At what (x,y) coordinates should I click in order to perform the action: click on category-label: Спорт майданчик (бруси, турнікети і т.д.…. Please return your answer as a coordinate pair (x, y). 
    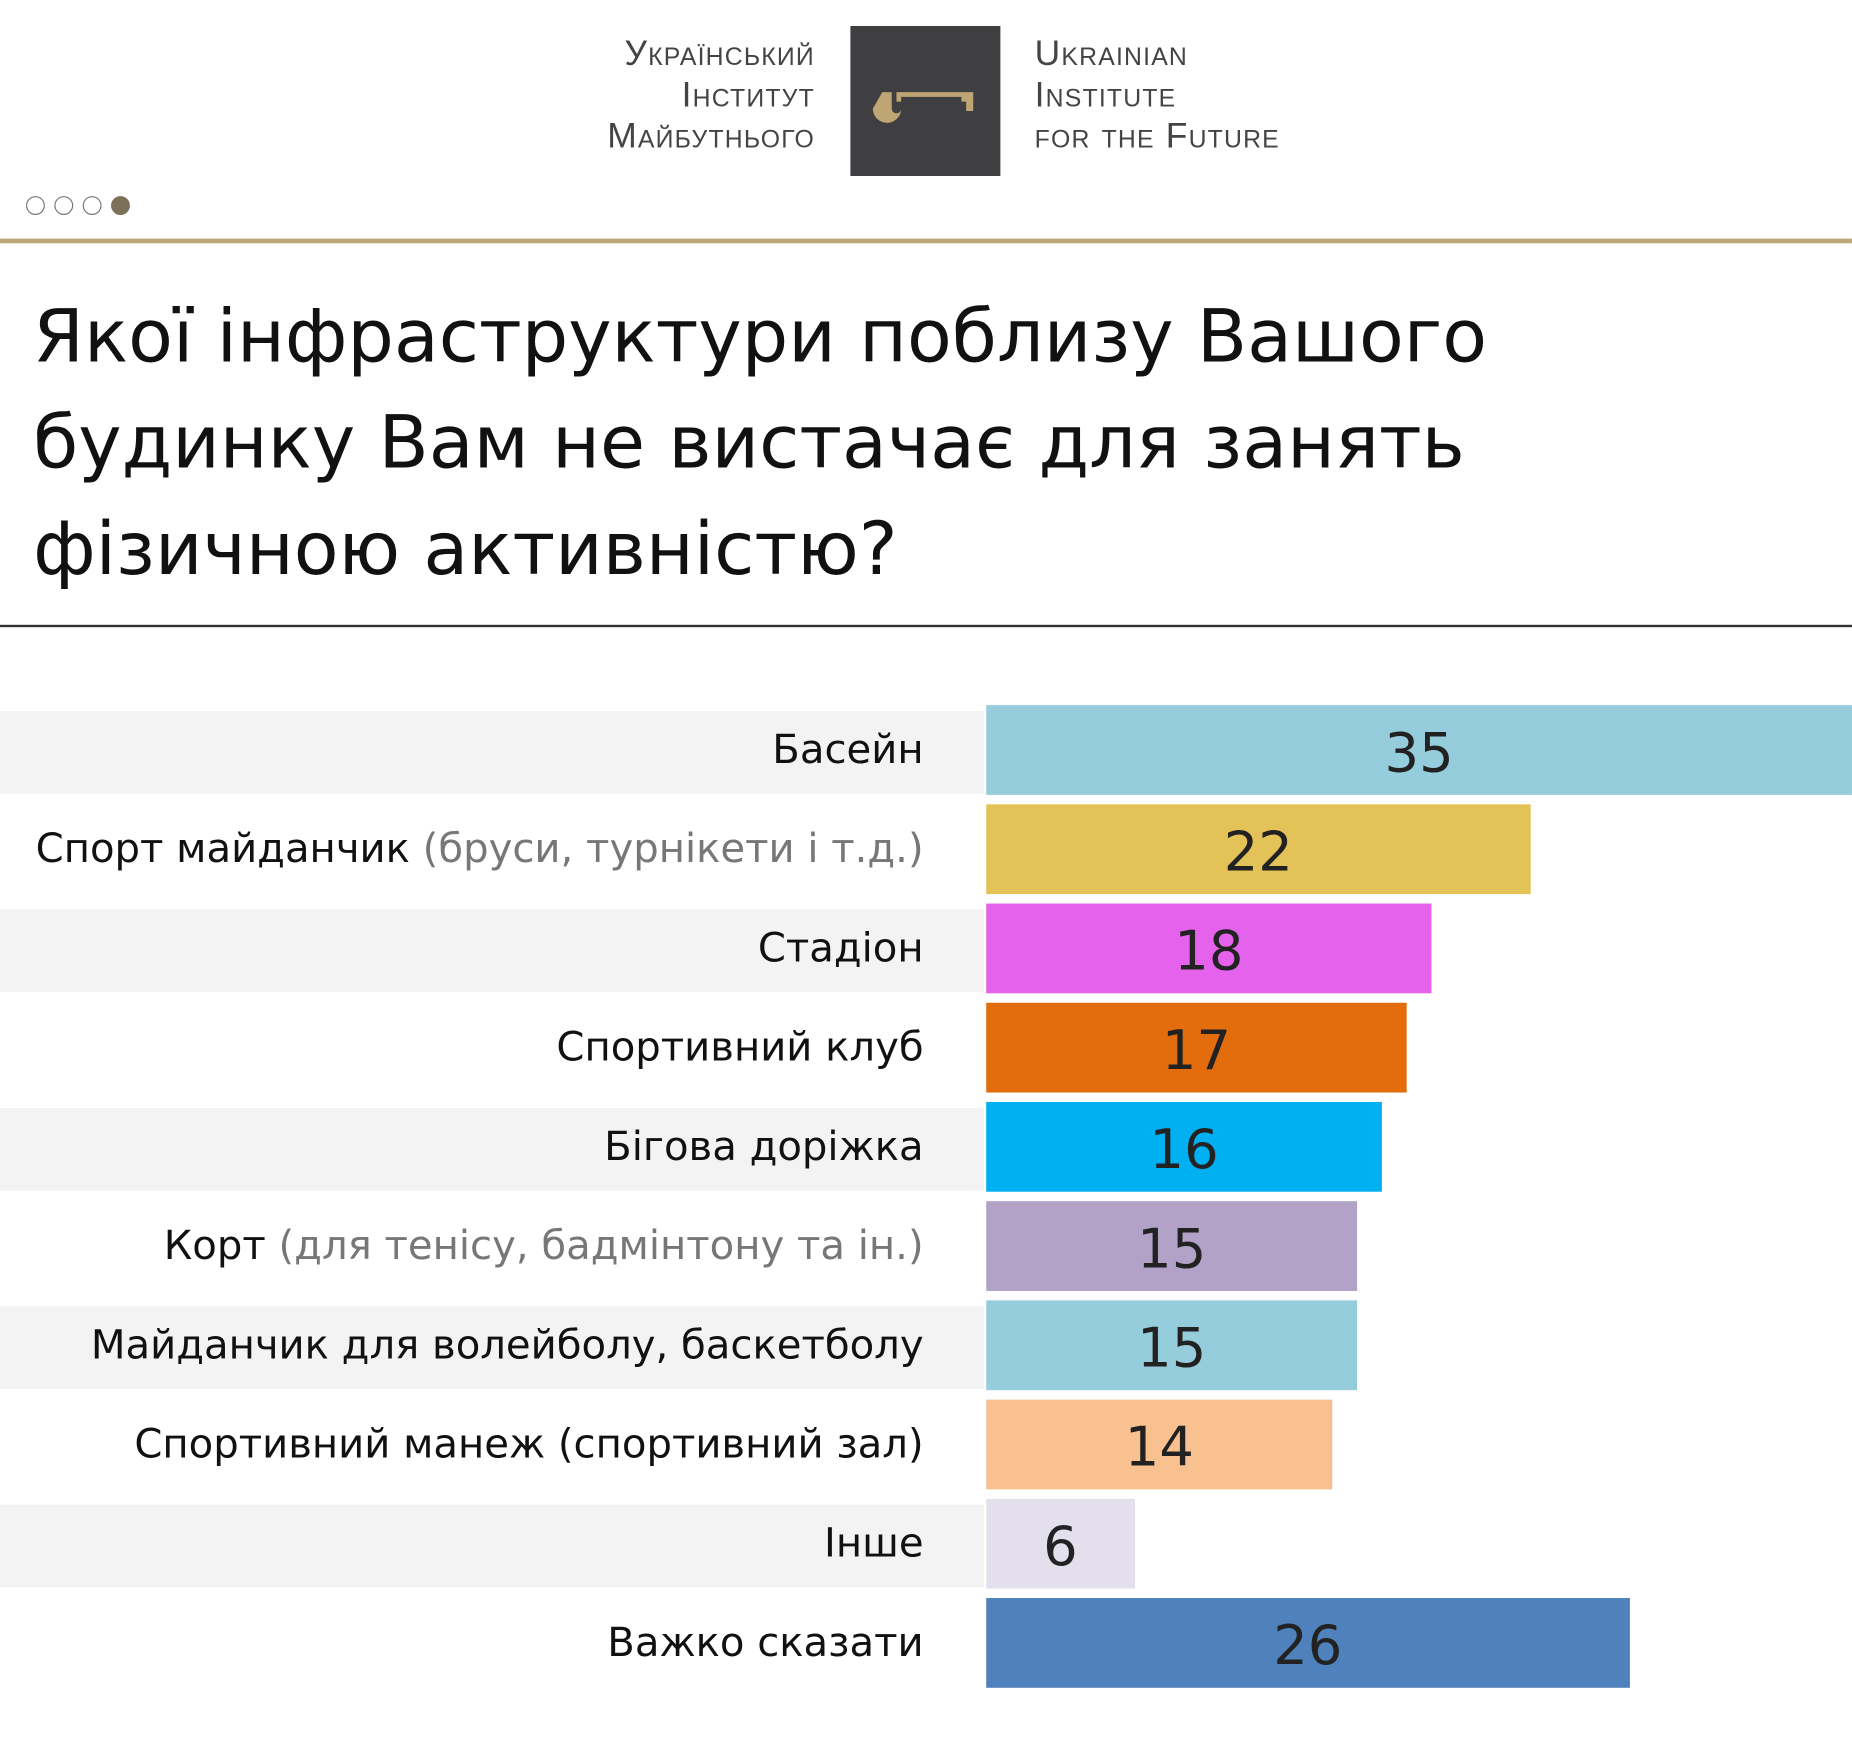
    Looking at the image, I should click on (480, 849).